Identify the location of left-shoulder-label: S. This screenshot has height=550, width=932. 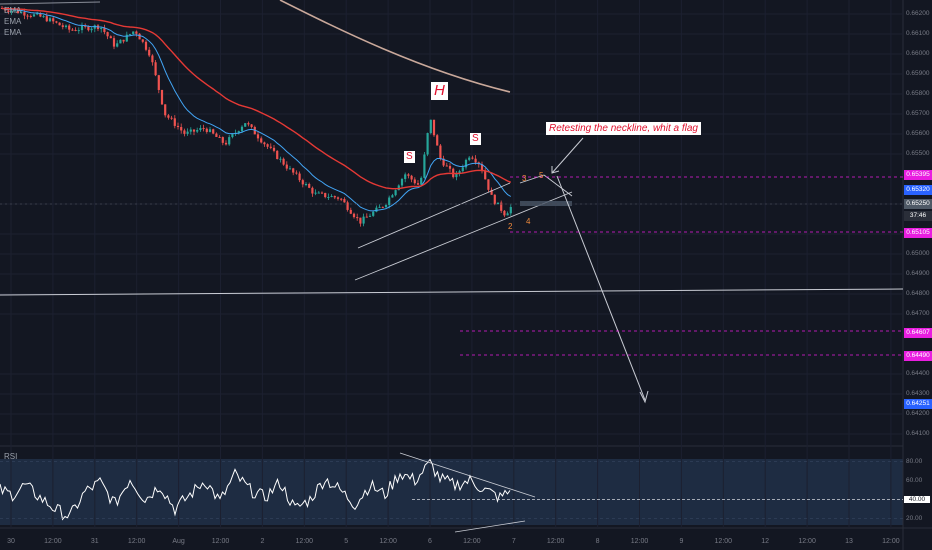
(409, 157).